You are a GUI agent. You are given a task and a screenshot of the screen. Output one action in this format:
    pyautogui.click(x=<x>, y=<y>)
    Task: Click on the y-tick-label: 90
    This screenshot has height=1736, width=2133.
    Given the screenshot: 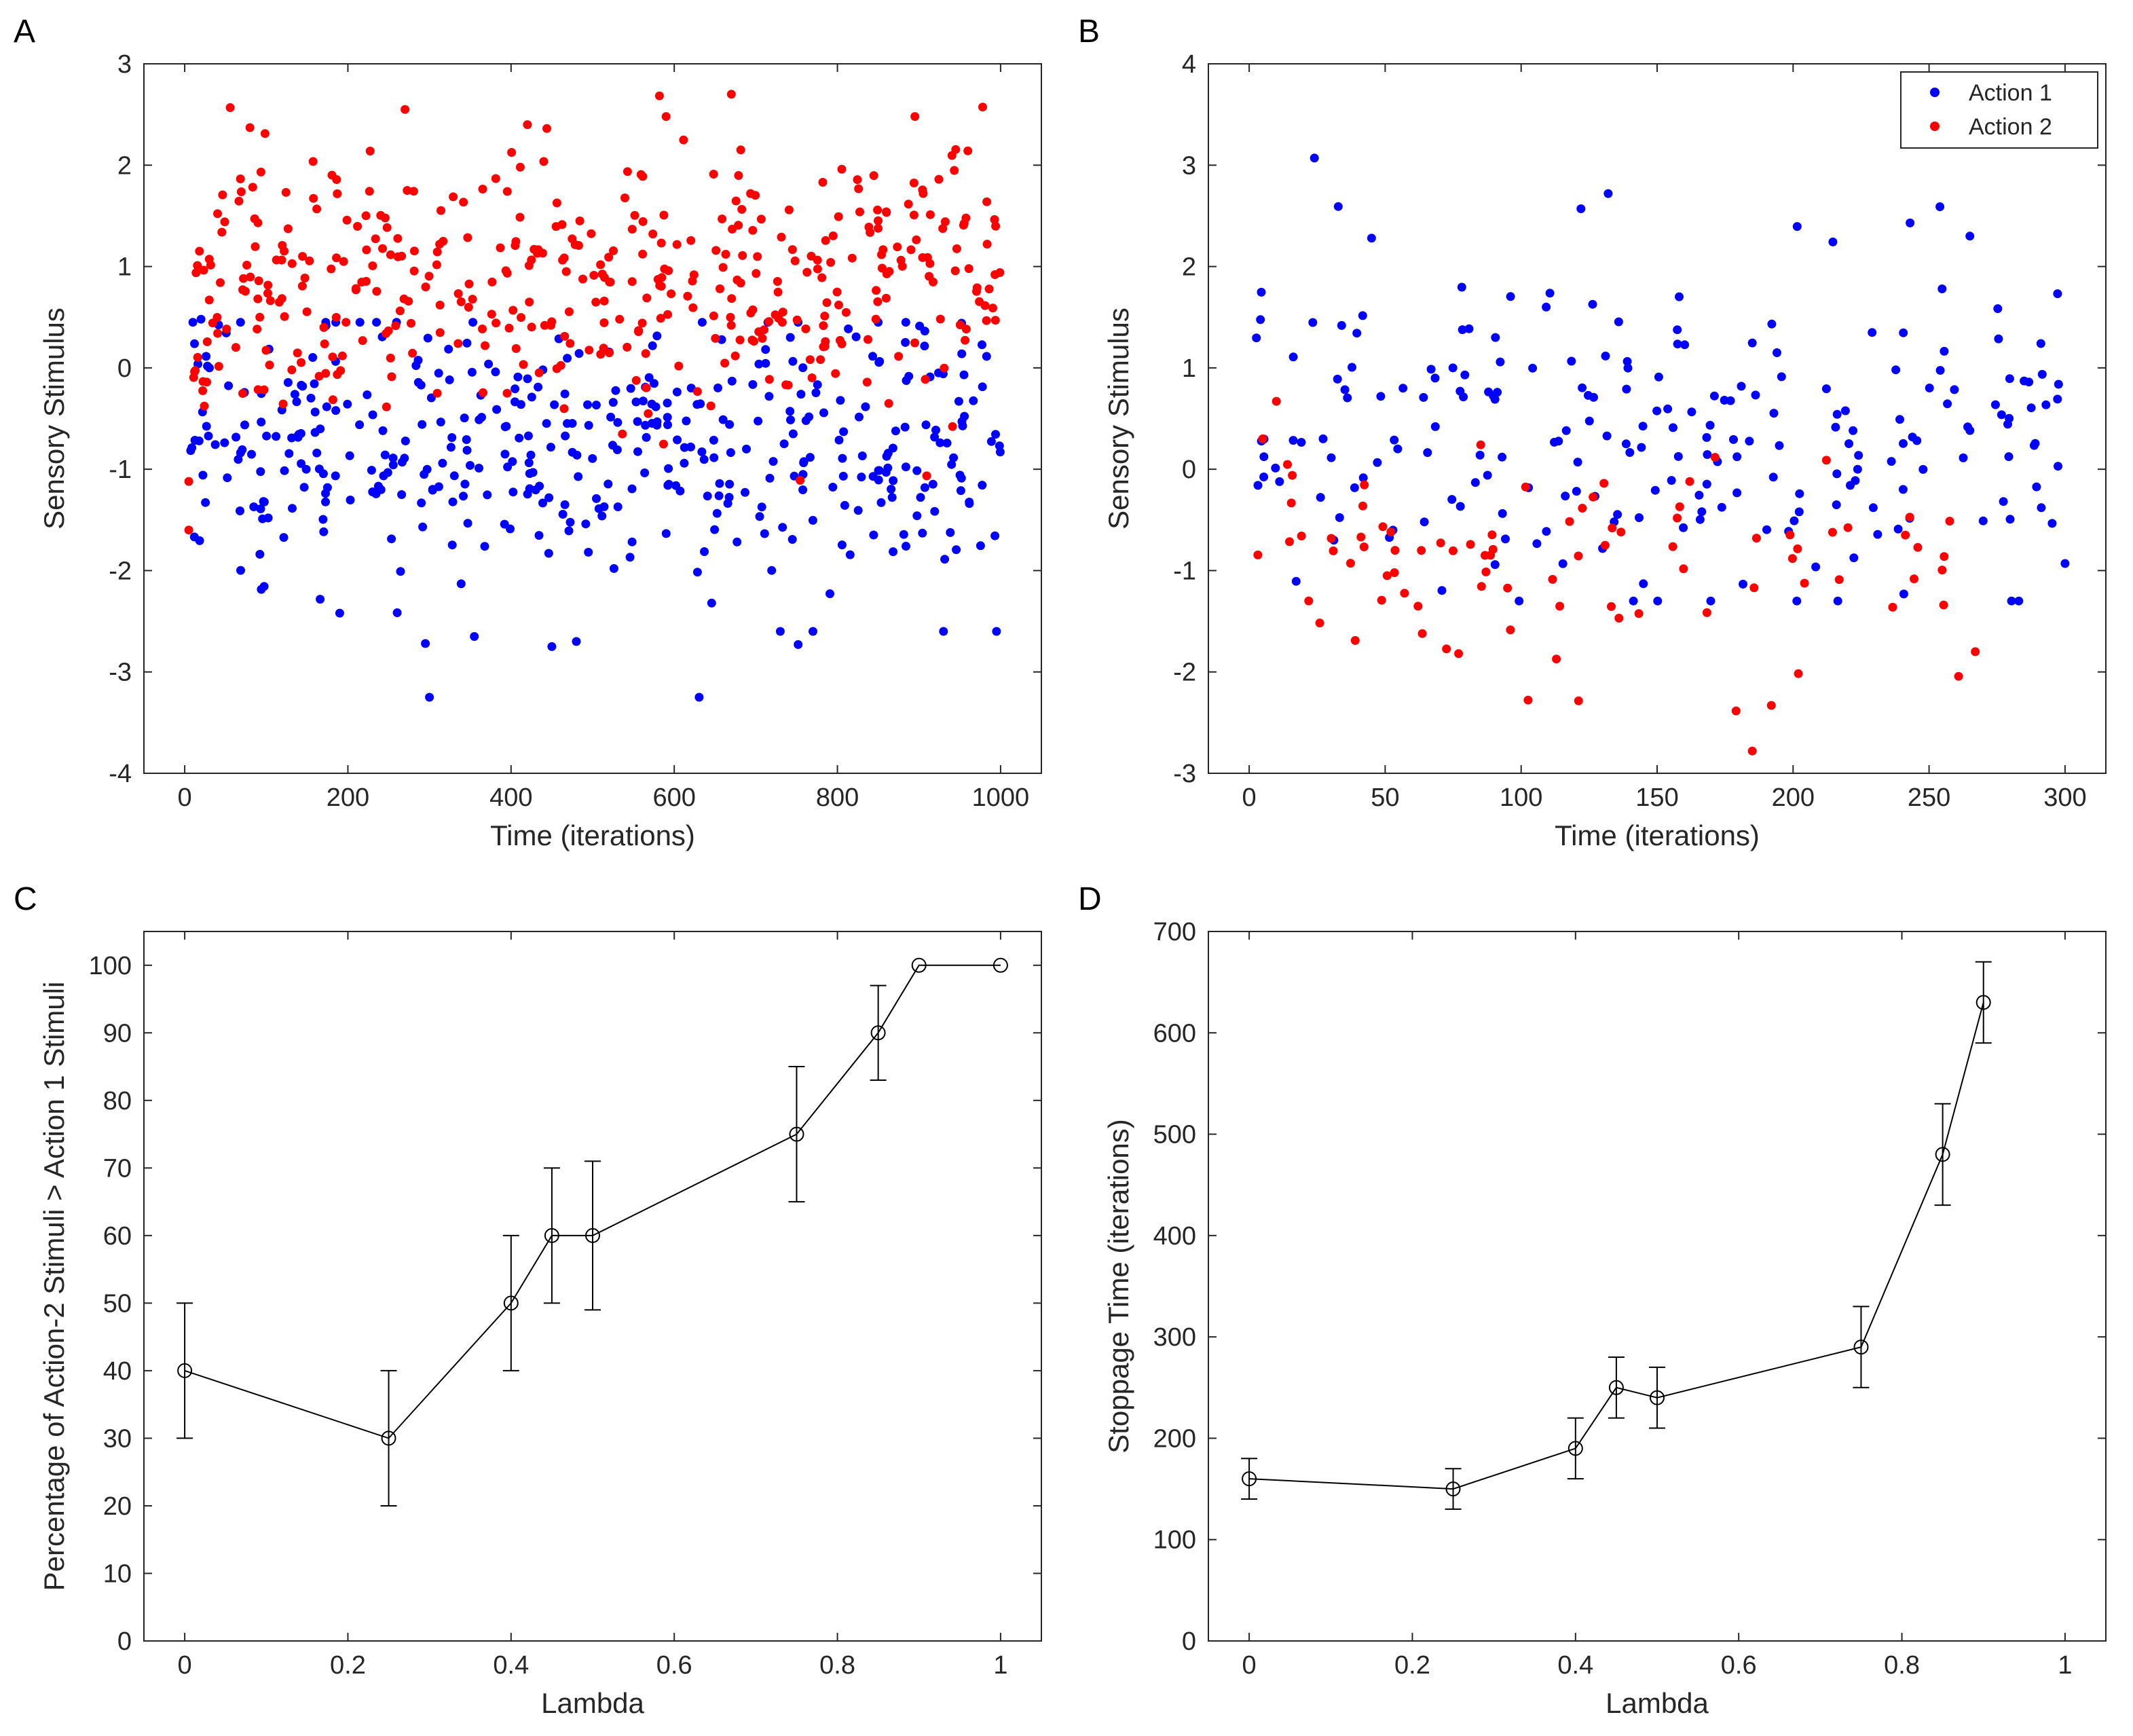 What is the action you would take?
    pyautogui.click(x=117, y=1034)
    